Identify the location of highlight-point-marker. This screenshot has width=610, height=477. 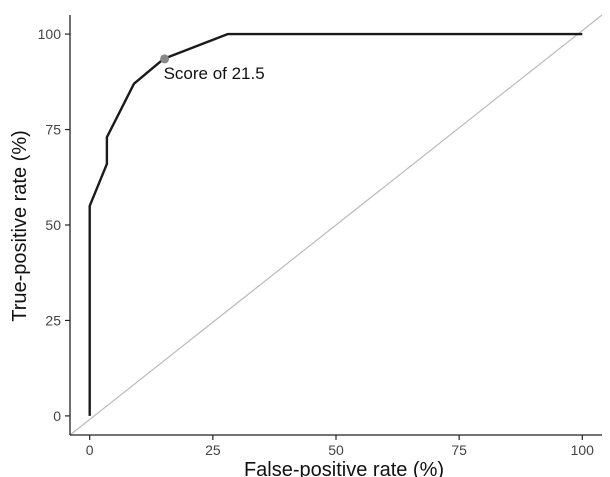
(165, 59).